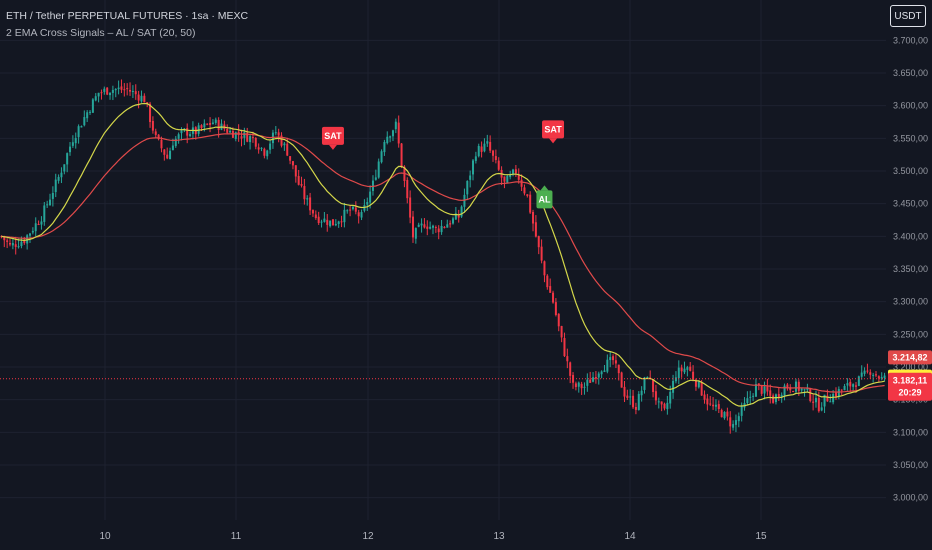 The width and height of the screenshot is (932, 550). What do you see at coordinates (332, 138) in the screenshot?
I see `sell-signal-marker: SAT` at bounding box center [332, 138].